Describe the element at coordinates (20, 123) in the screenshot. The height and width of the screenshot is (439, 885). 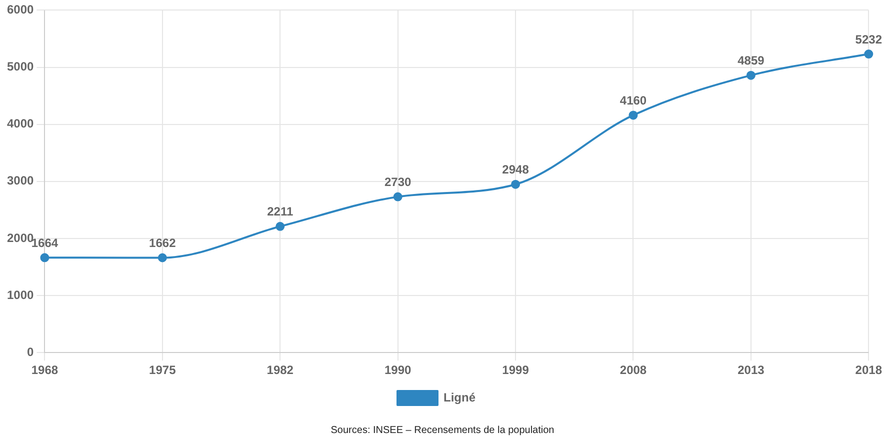
I see `y-tick-label: 4000` at that location.